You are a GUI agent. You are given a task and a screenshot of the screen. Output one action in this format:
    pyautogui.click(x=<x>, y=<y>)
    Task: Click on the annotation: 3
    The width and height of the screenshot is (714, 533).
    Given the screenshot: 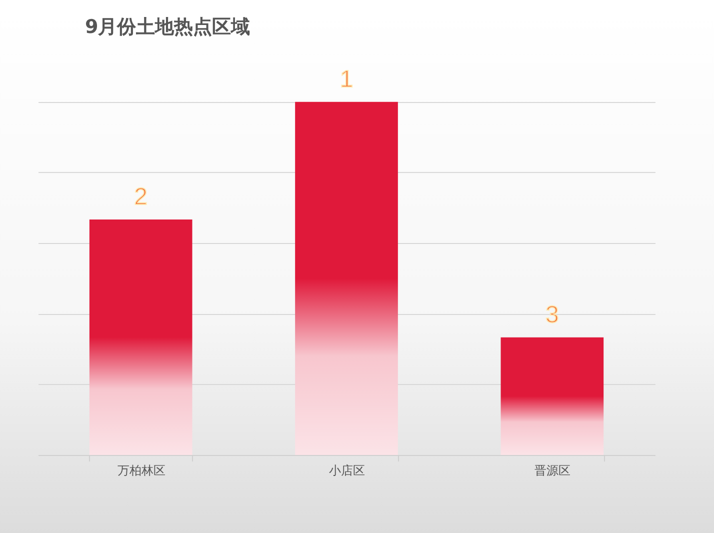 What is the action you would take?
    pyautogui.click(x=552, y=314)
    